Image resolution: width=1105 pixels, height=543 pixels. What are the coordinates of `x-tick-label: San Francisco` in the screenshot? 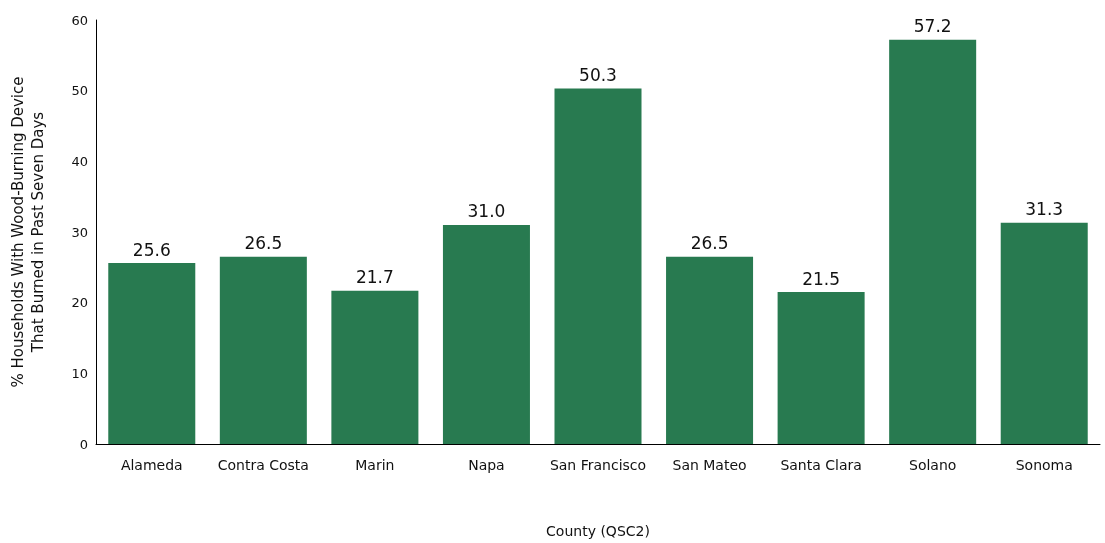 It's located at (598, 465).